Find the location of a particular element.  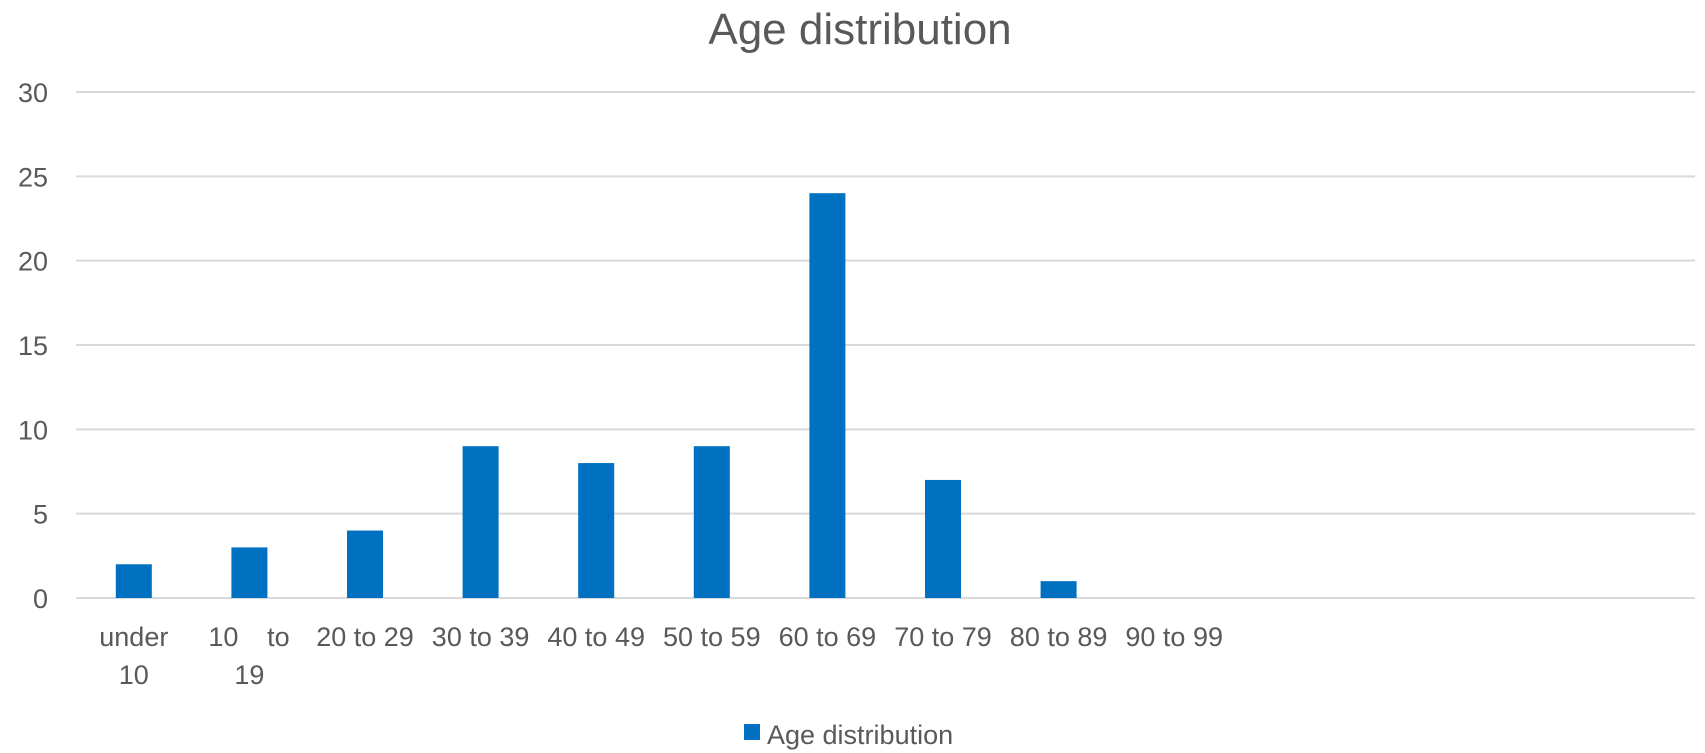

y-tick-label: 5 is located at coordinates (40, 515).